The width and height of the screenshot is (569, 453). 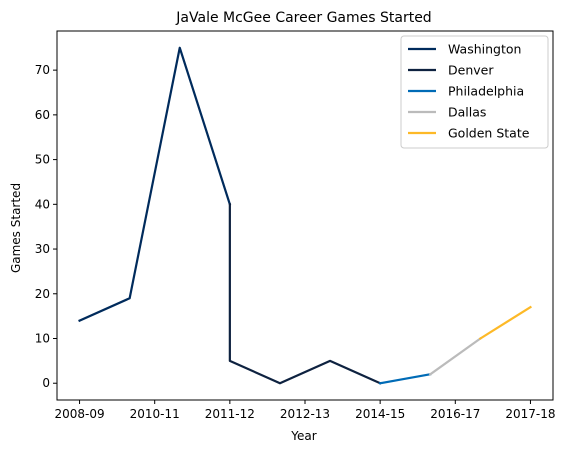 What do you see at coordinates (489, 133) in the screenshot?
I see `legend-label: Golden State` at bounding box center [489, 133].